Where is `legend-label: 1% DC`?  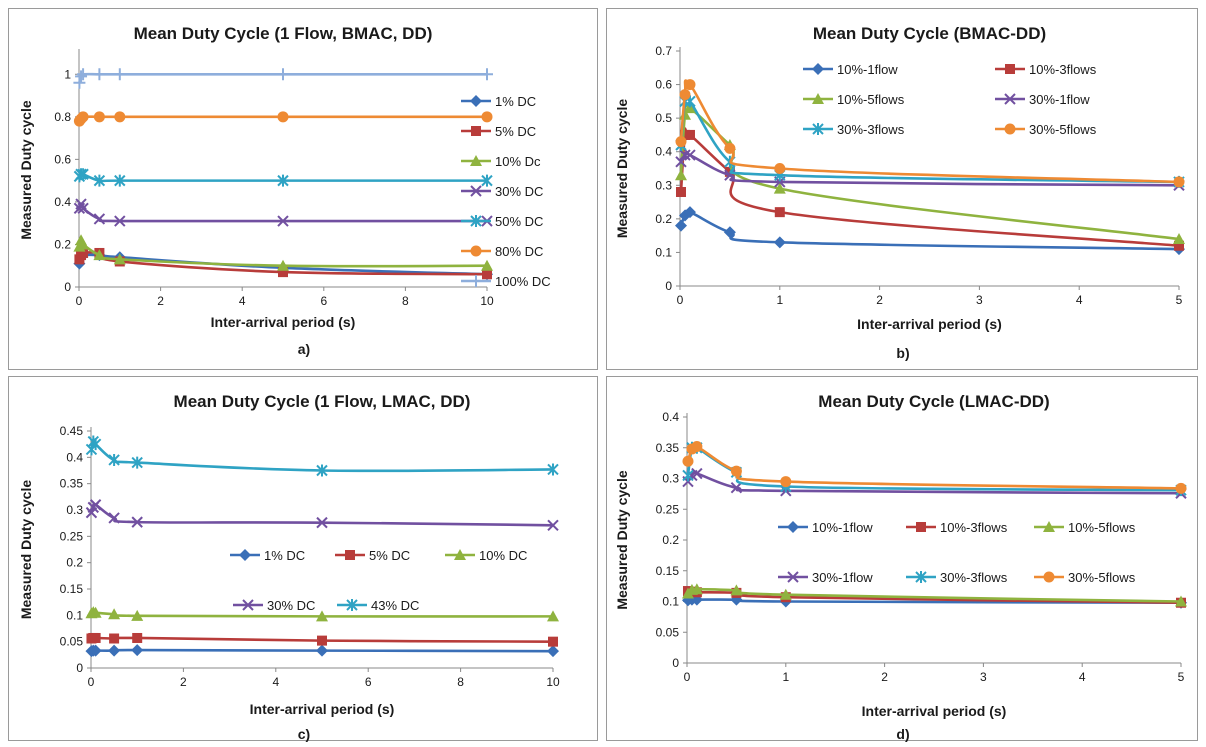
legend-label: 1% DC is located at coordinates (515, 101).